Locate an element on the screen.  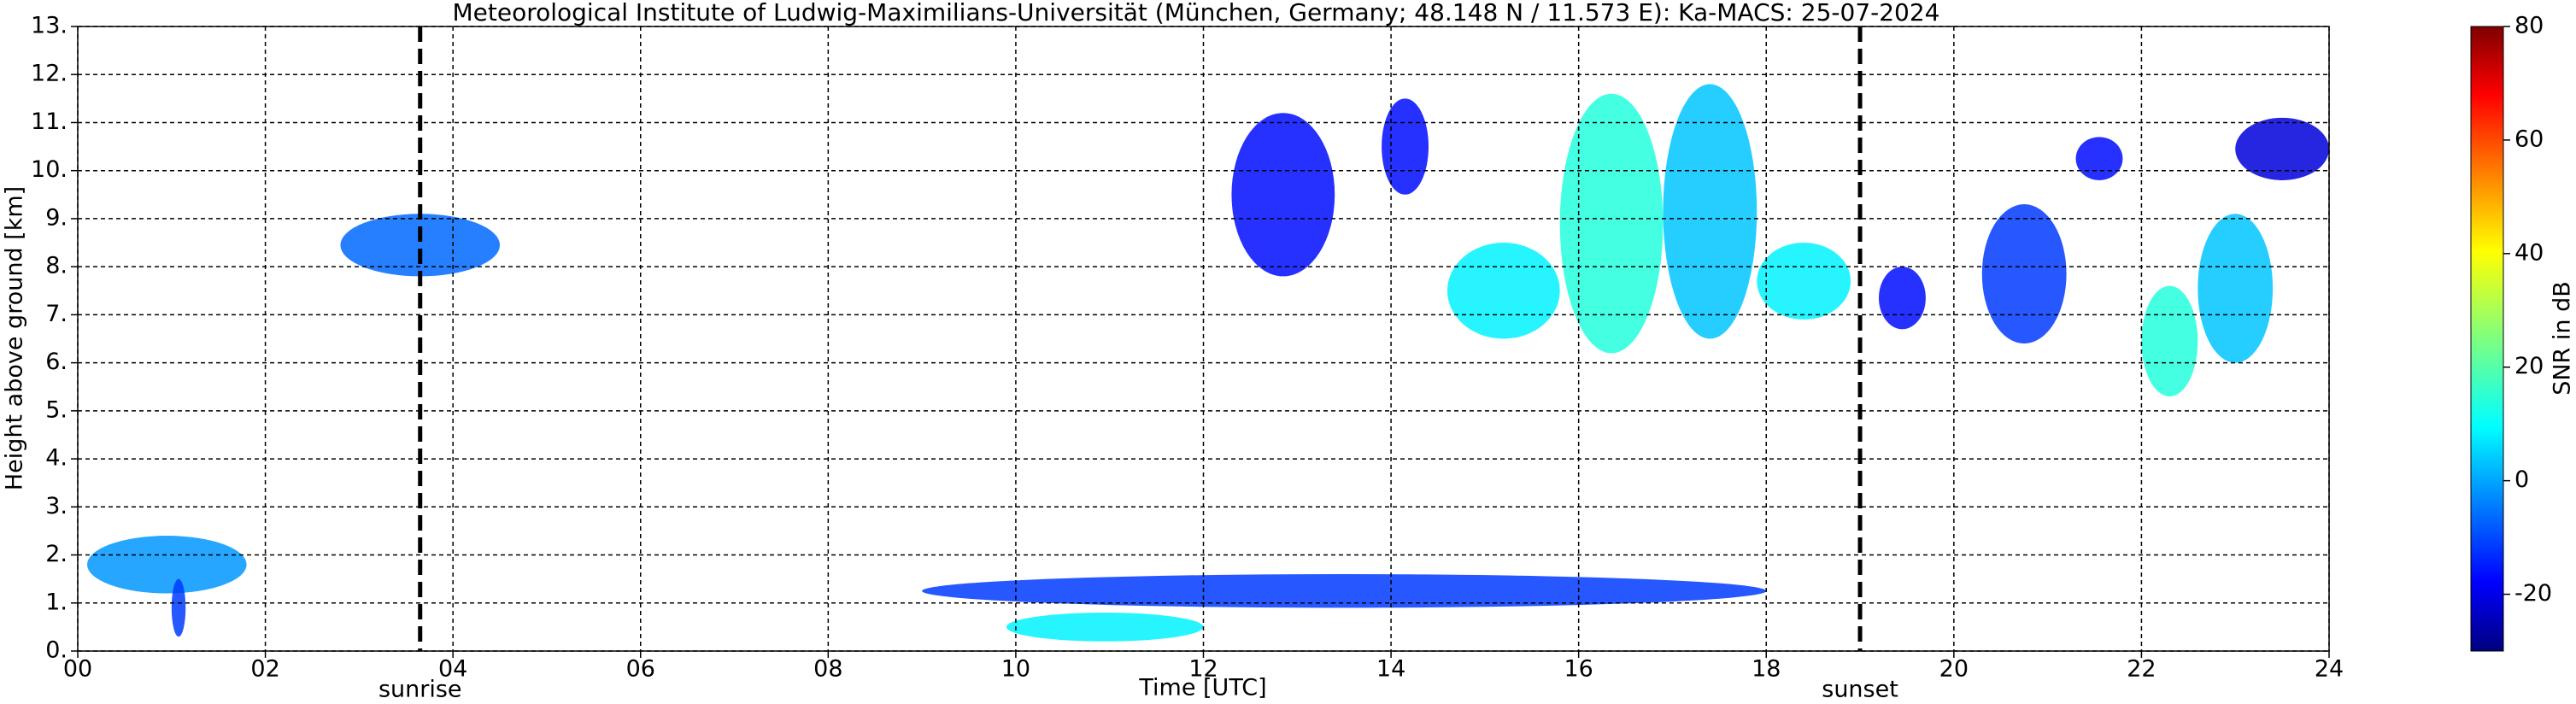
y-tick-label: 6. is located at coordinates (56, 362).